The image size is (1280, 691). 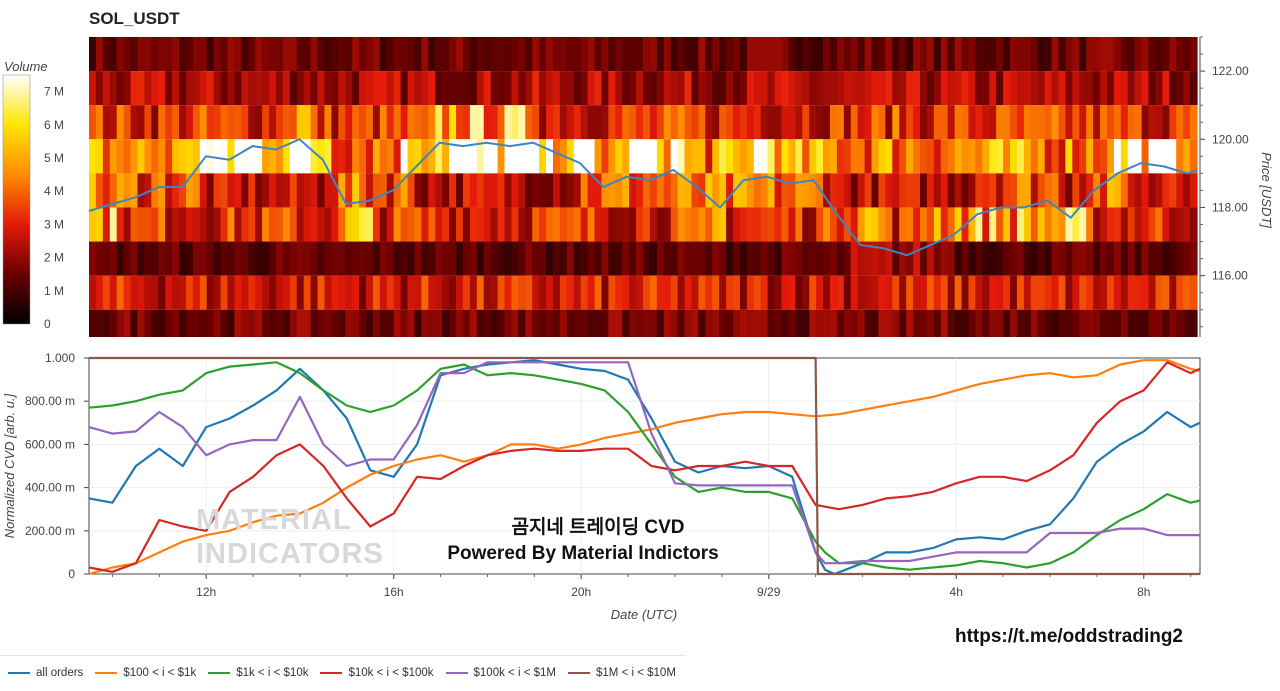 I want to click on legend-item-all-orders: all orders, so click(x=45, y=673).